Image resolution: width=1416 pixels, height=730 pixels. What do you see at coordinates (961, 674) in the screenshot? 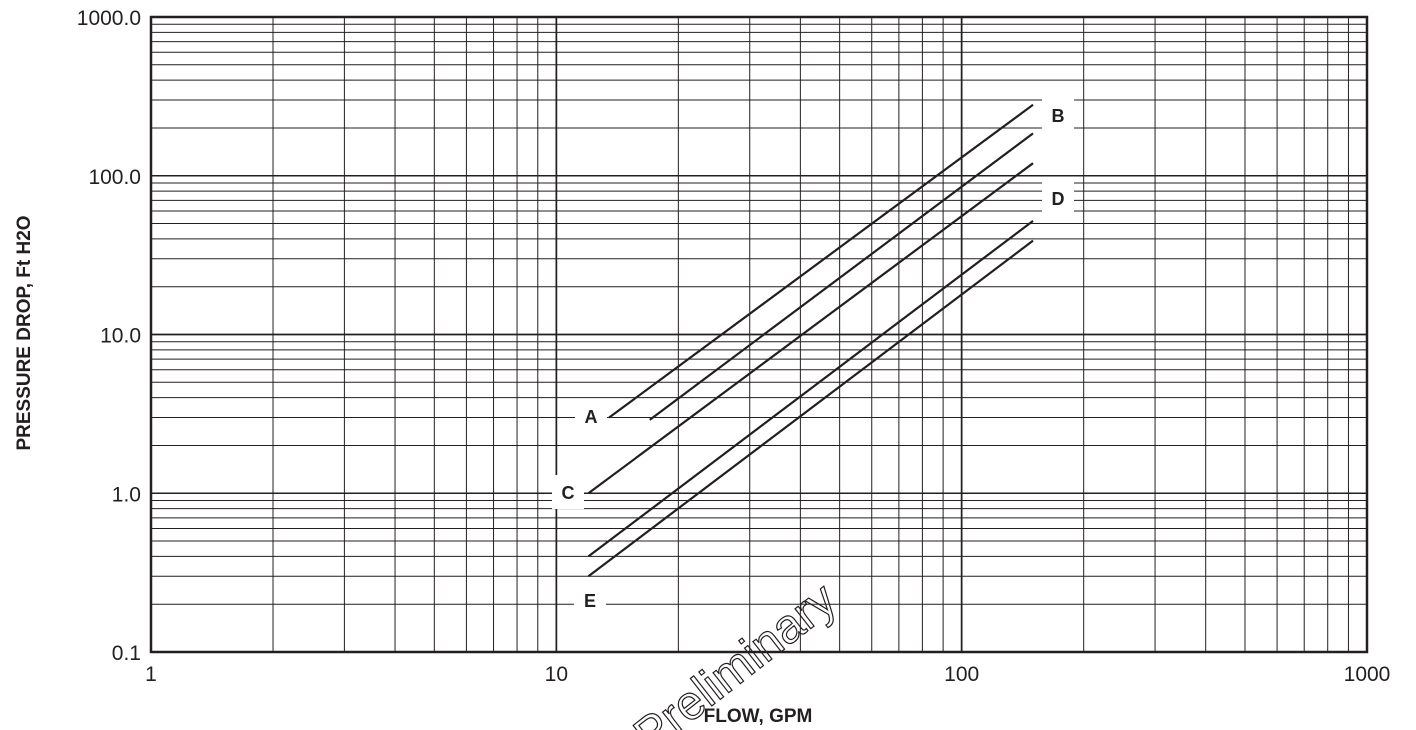
I see `x-tick-label: 100` at bounding box center [961, 674].